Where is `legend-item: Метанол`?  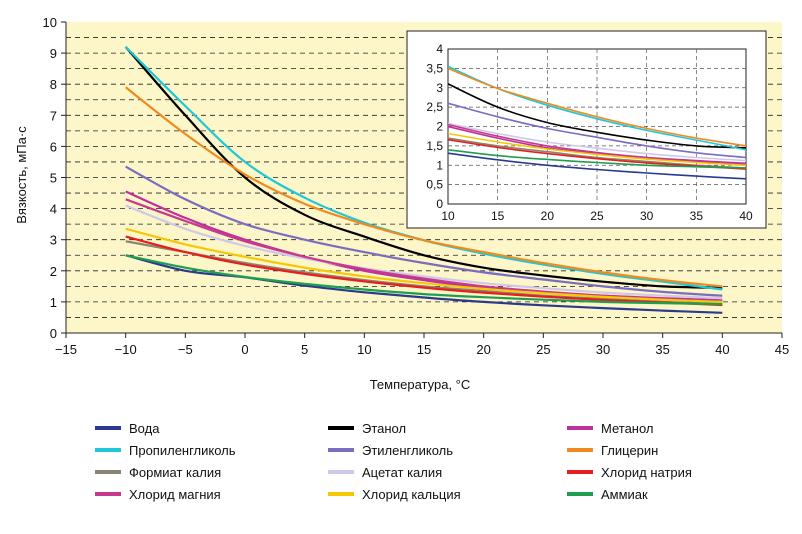
legend-item: Метанол is located at coordinates (610, 428).